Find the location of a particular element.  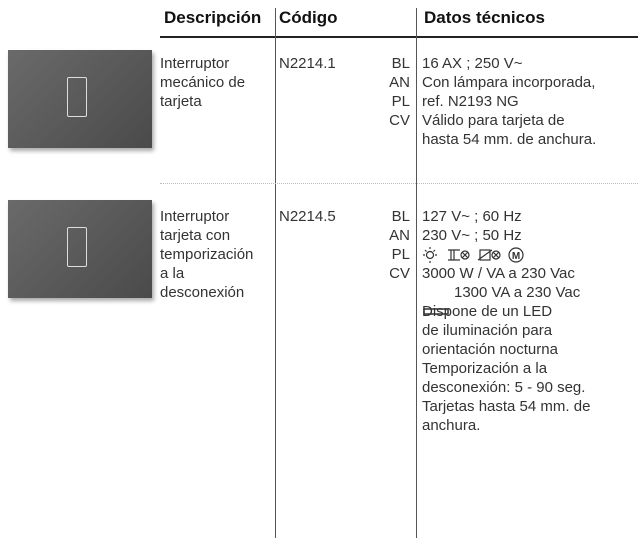

data-line: orientación nocturna is located at coordinates (490, 349).